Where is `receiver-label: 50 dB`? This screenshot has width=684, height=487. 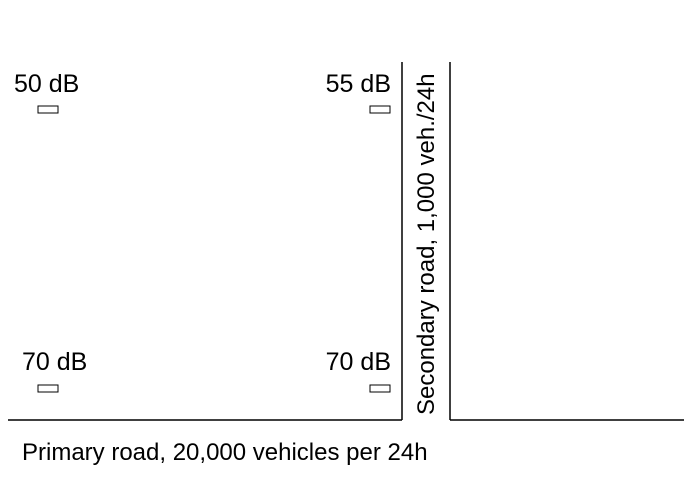 receiver-label: 50 dB is located at coordinates (46, 84).